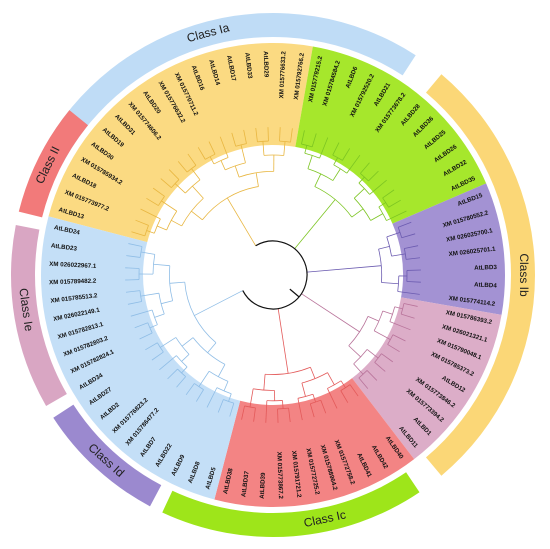 Image resolution: width=550 pixels, height=549 pixels. What do you see at coordinates (248, 65) in the screenshot?
I see `leaf-label: AtLBD33` at bounding box center [248, 65].